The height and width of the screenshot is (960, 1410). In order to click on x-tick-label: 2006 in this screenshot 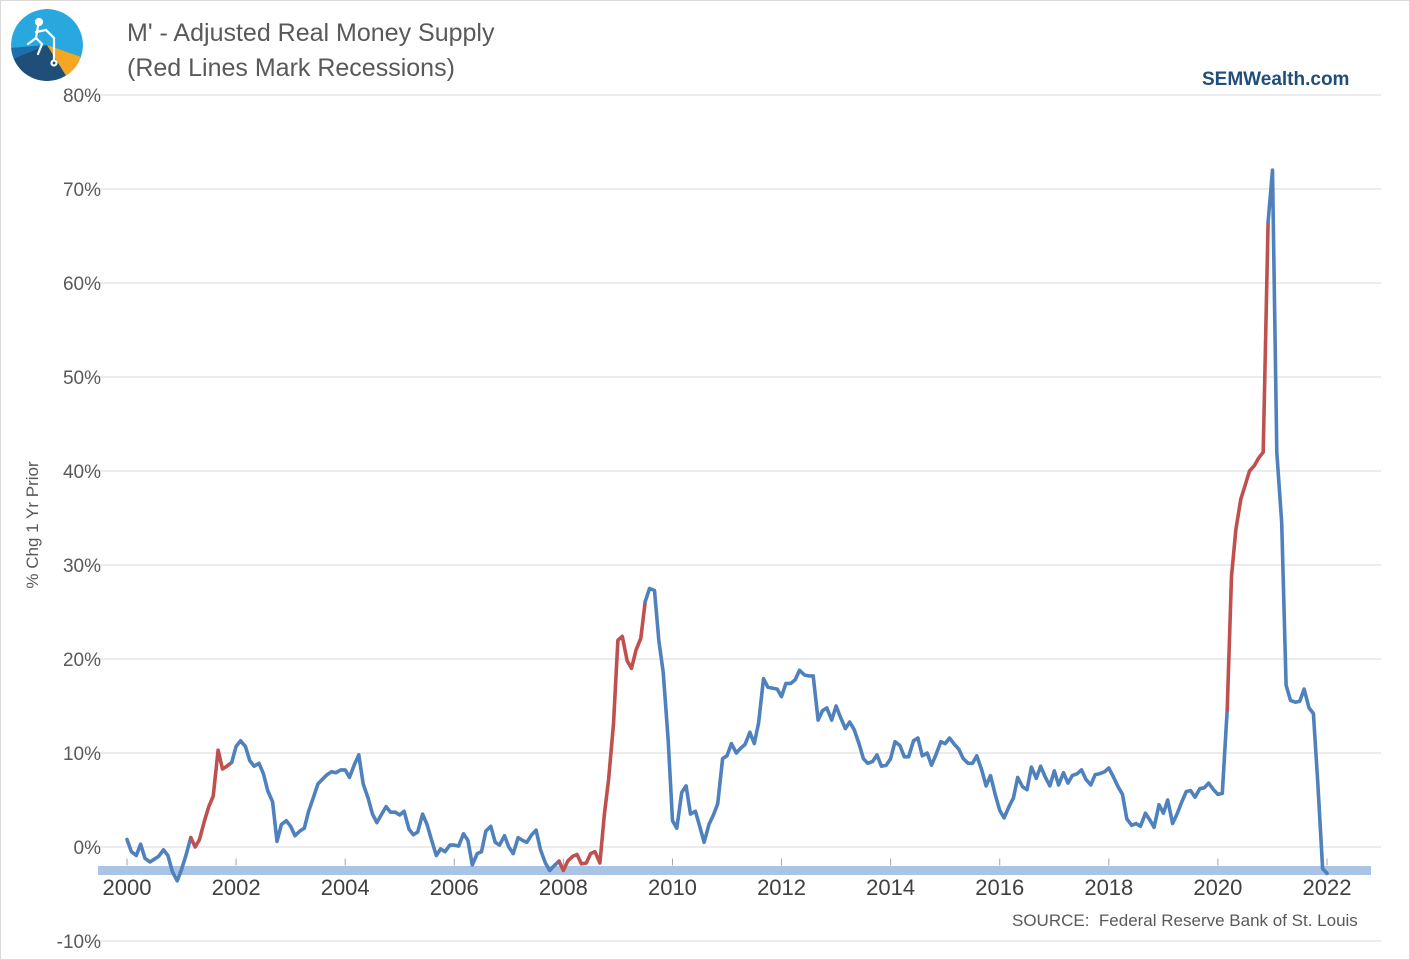, I will do `click(454, 887)`.